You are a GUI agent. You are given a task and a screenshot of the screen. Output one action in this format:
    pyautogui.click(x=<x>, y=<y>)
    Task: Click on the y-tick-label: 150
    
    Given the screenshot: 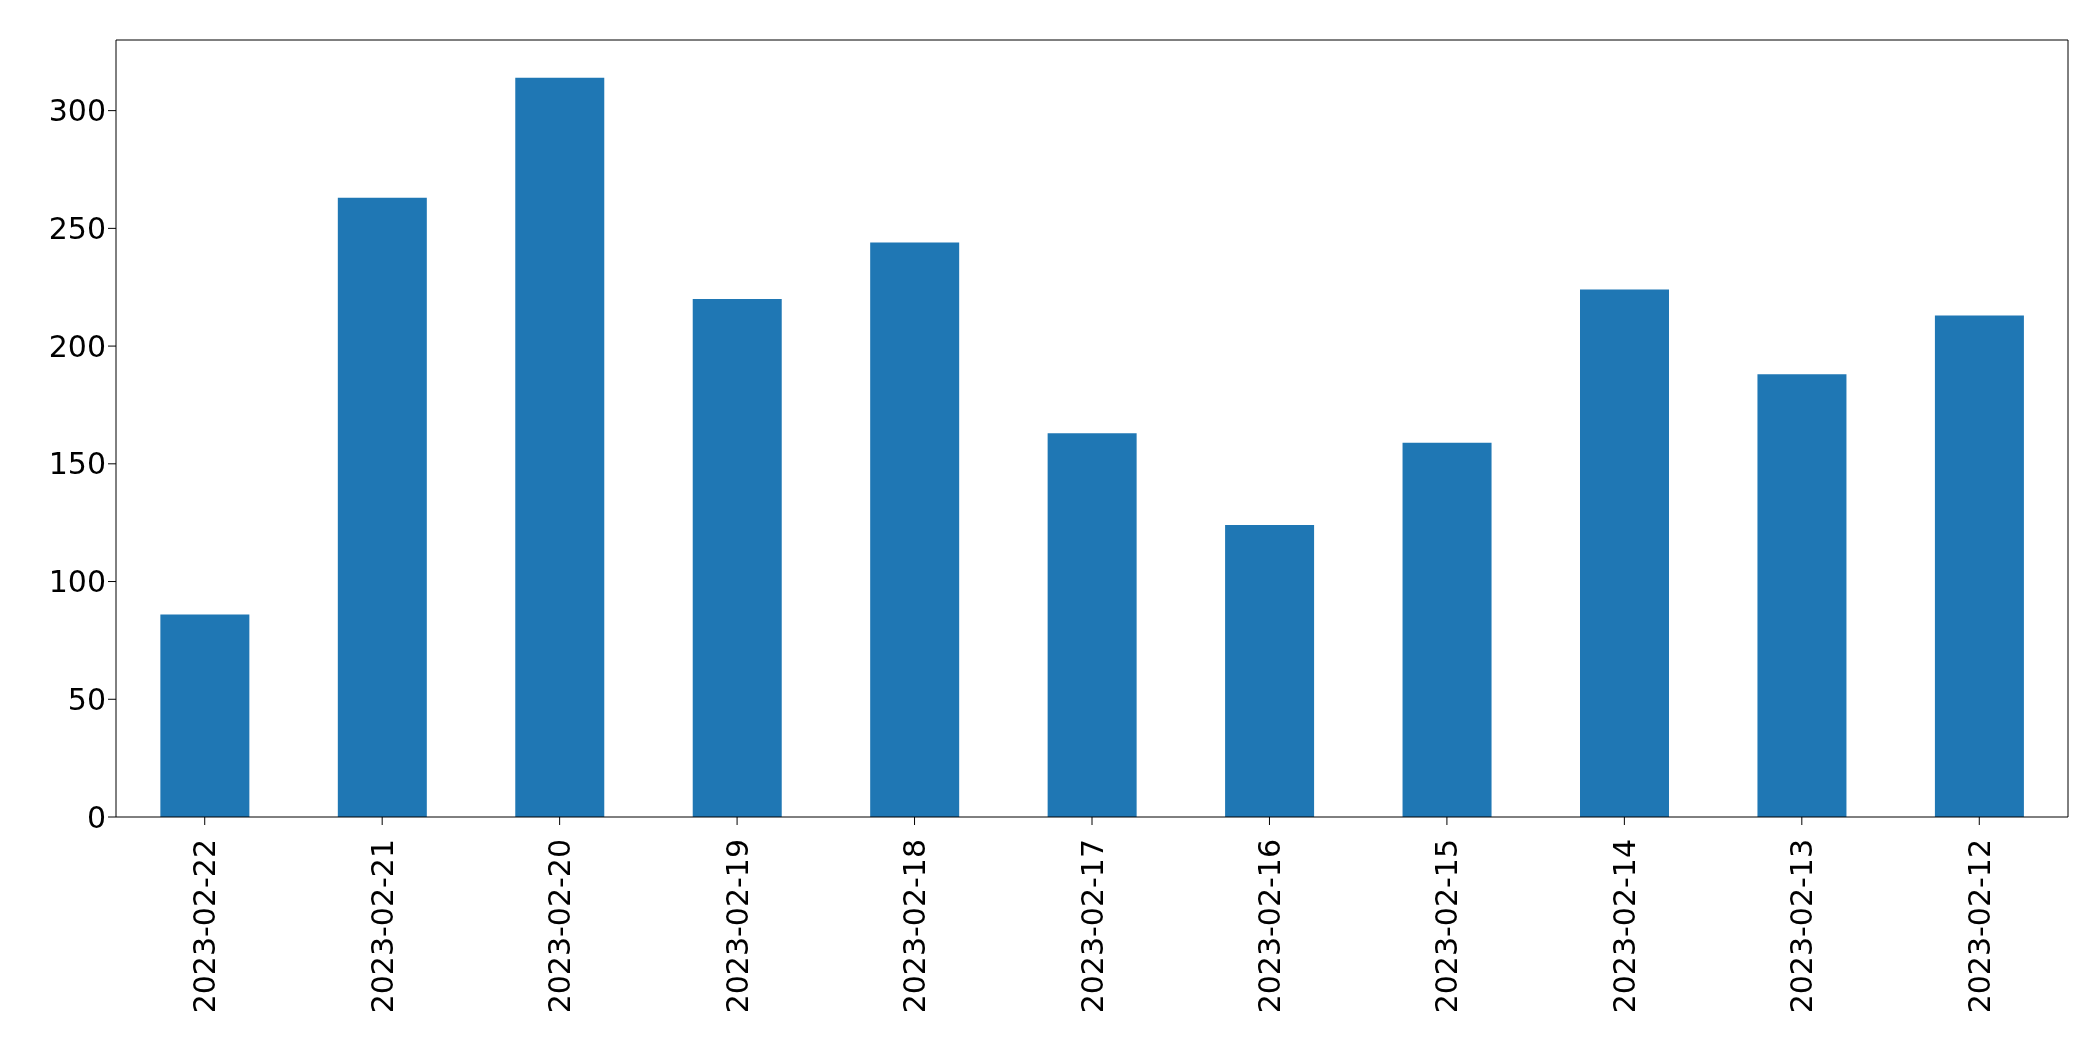 What is the action you would take?
    pyautogui.click(x=77, y=464)
    